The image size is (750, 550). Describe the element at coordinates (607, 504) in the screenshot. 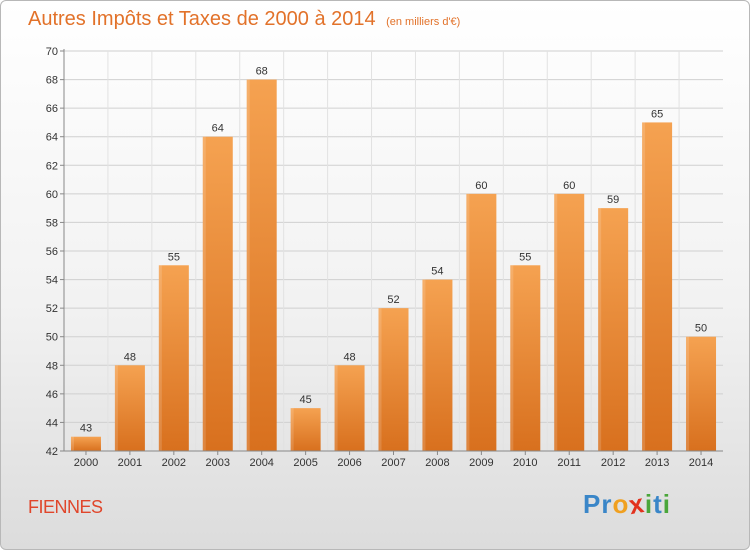

I see `logo-letter: r` at that location.